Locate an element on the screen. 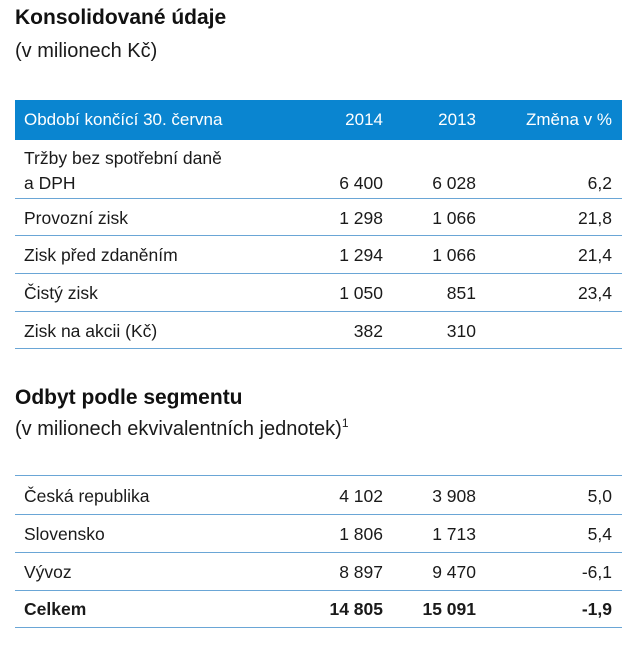 The height and width of the screenshot is (646, 640). row-label: Slovensko is located at coordinates (64, 534).